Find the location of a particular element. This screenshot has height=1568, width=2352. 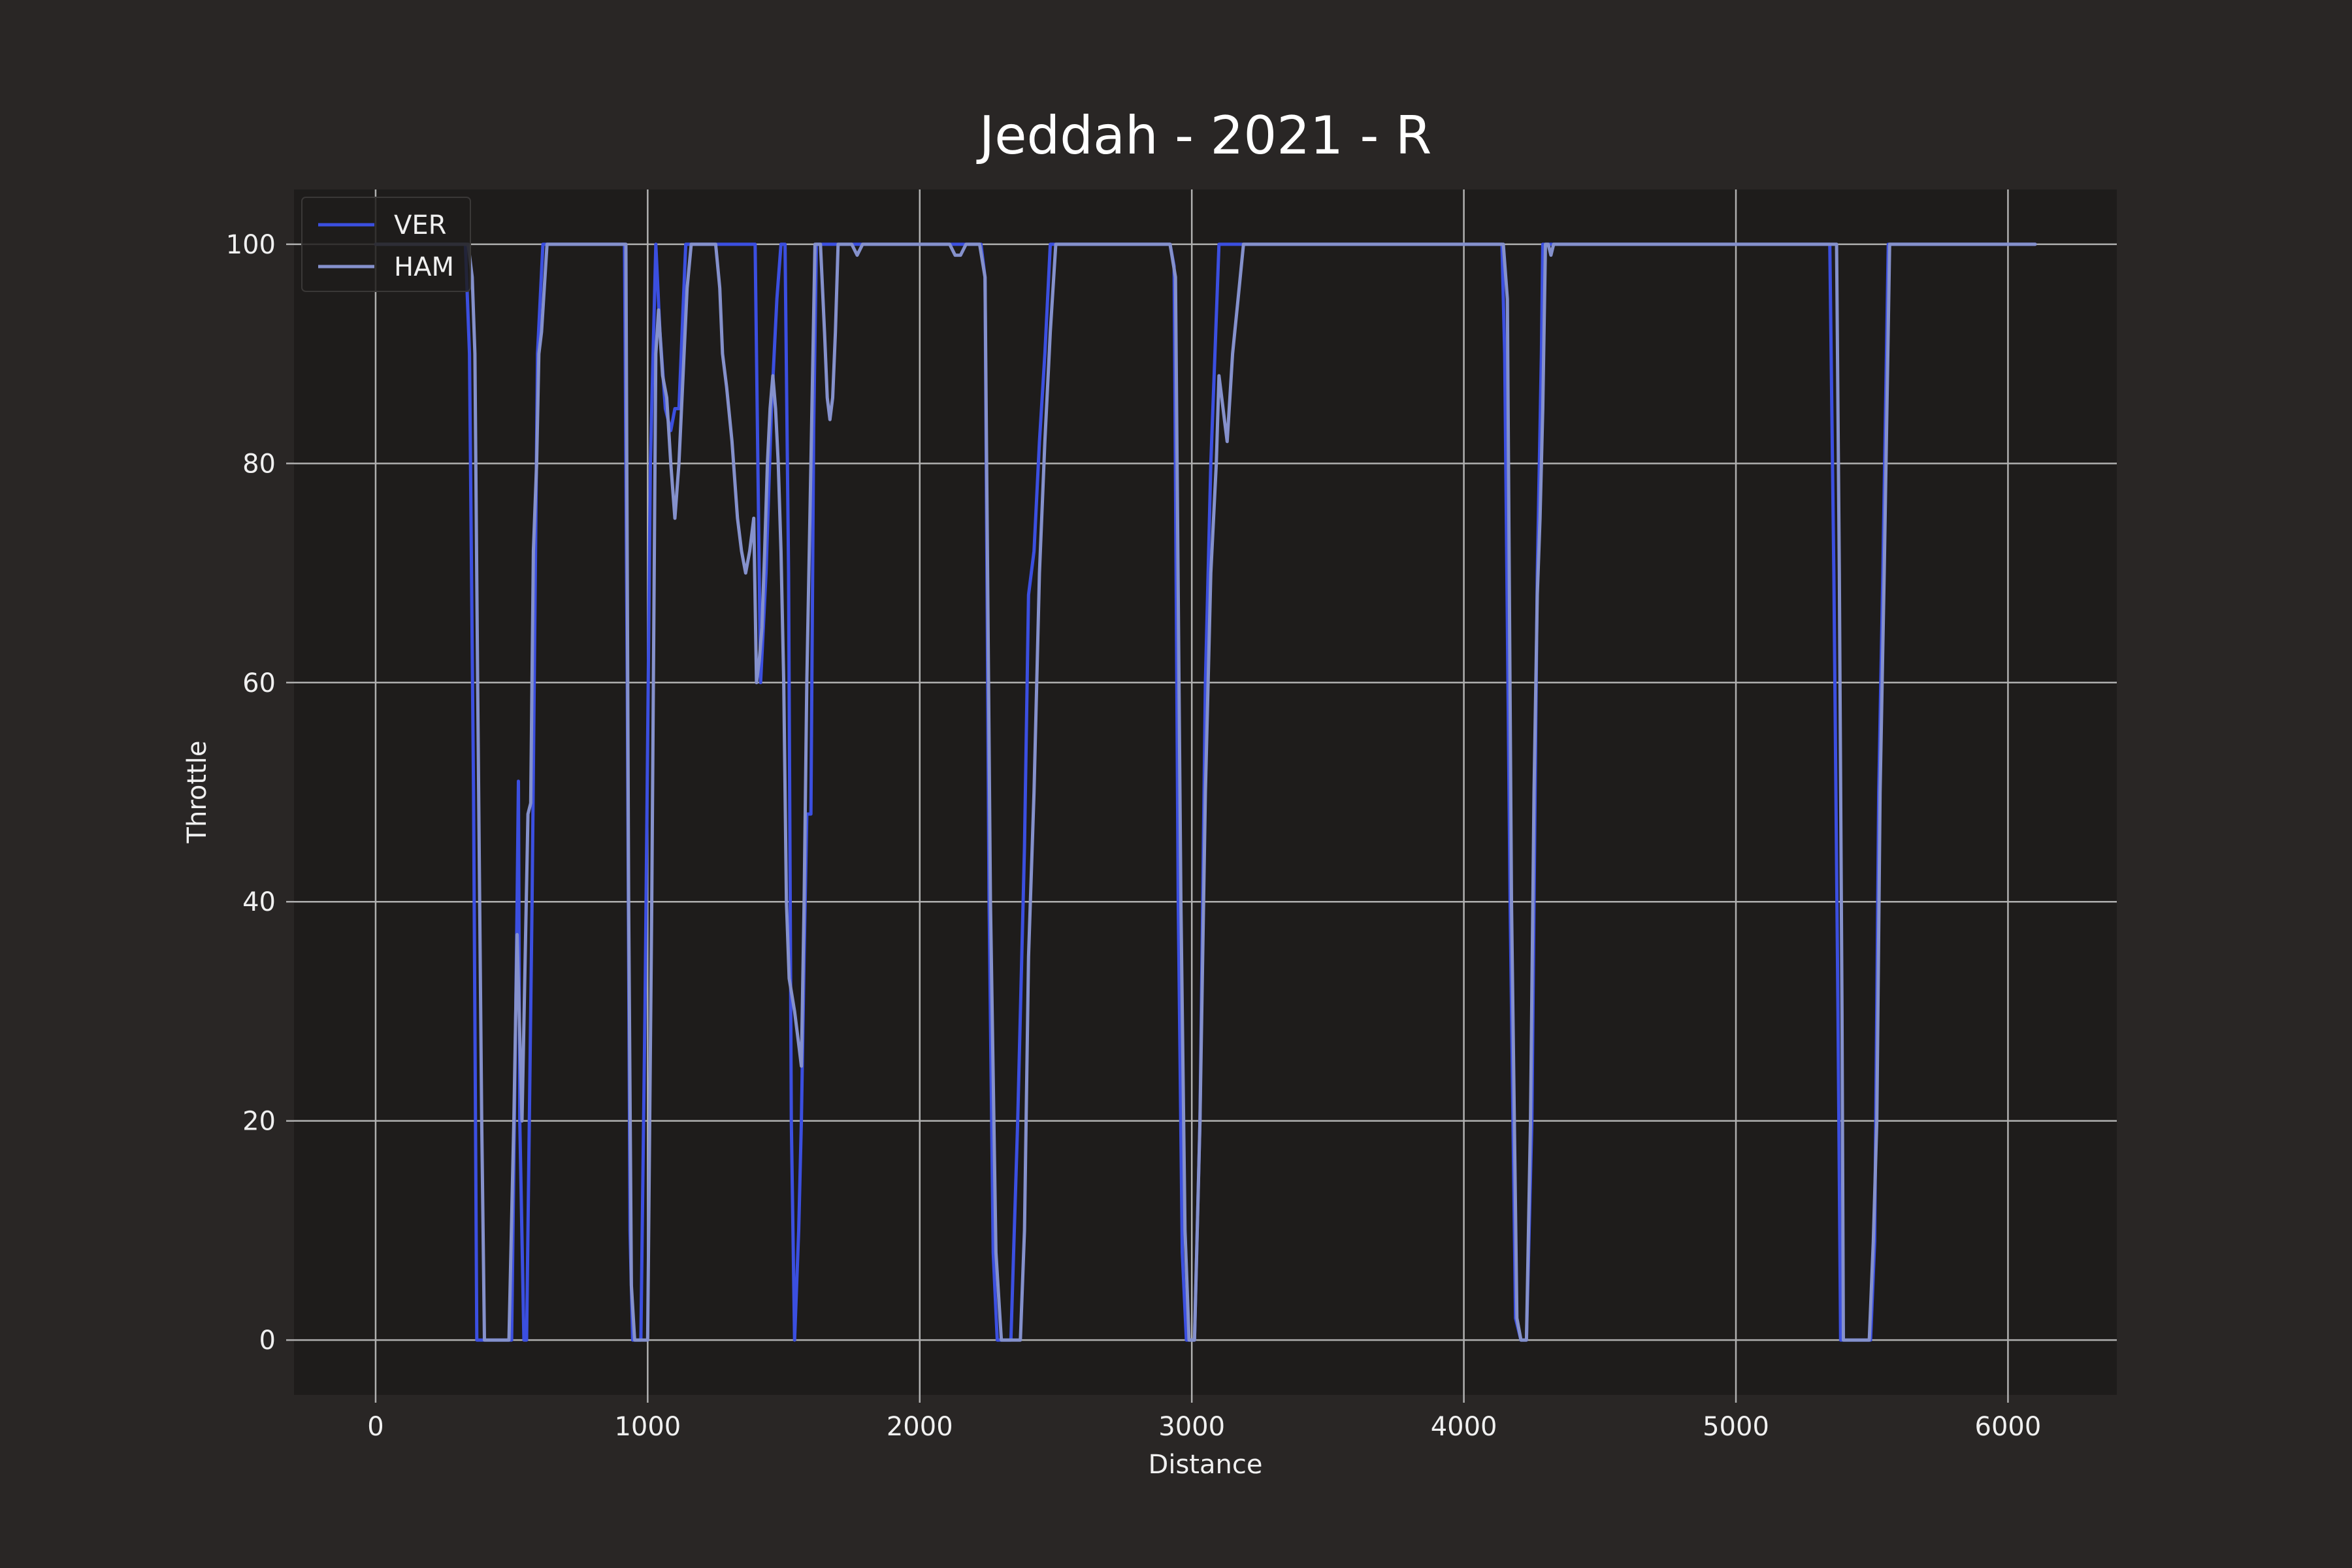

legend: VER HAM is located at coordinates (386, 244).